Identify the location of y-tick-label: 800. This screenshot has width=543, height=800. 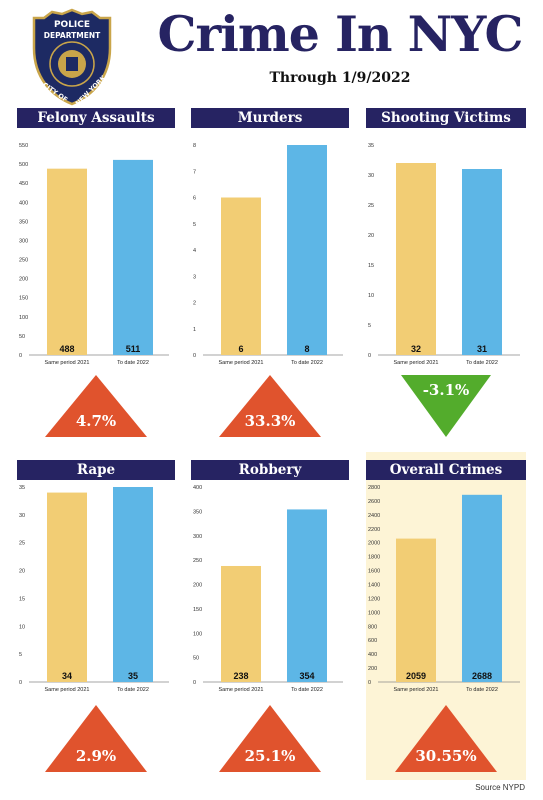
(372, 627).